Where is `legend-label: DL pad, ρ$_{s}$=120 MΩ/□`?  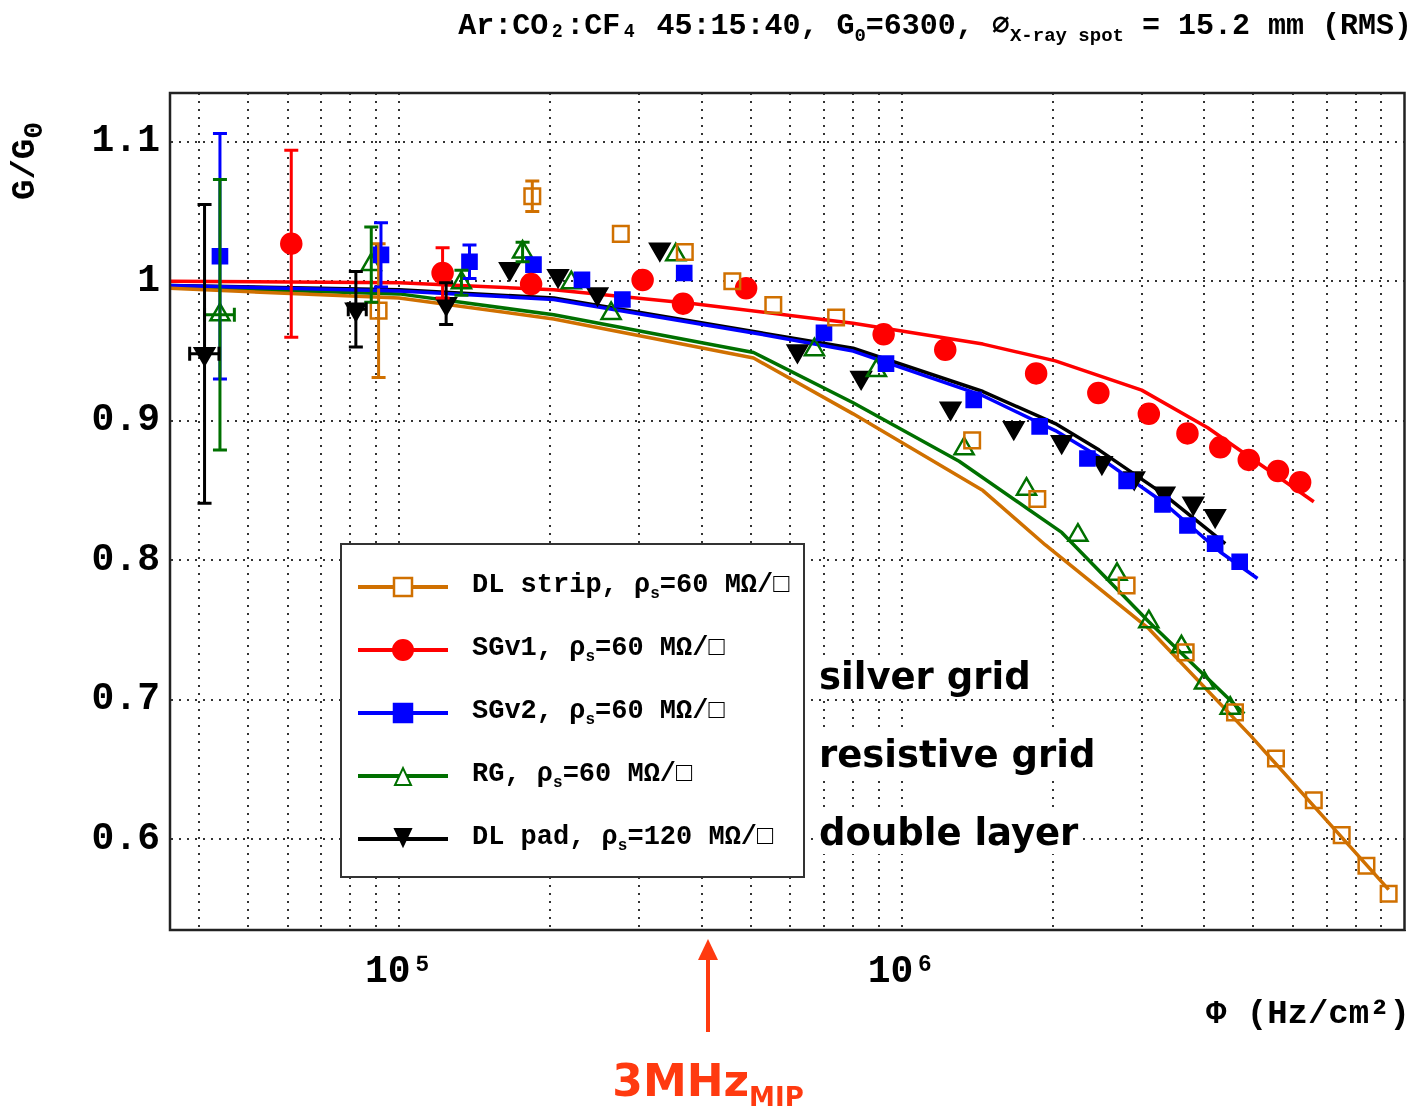
legend-label: DL pad, ρ$_{s}$=120 MΩ/□ is located at coordinates (623, 838).